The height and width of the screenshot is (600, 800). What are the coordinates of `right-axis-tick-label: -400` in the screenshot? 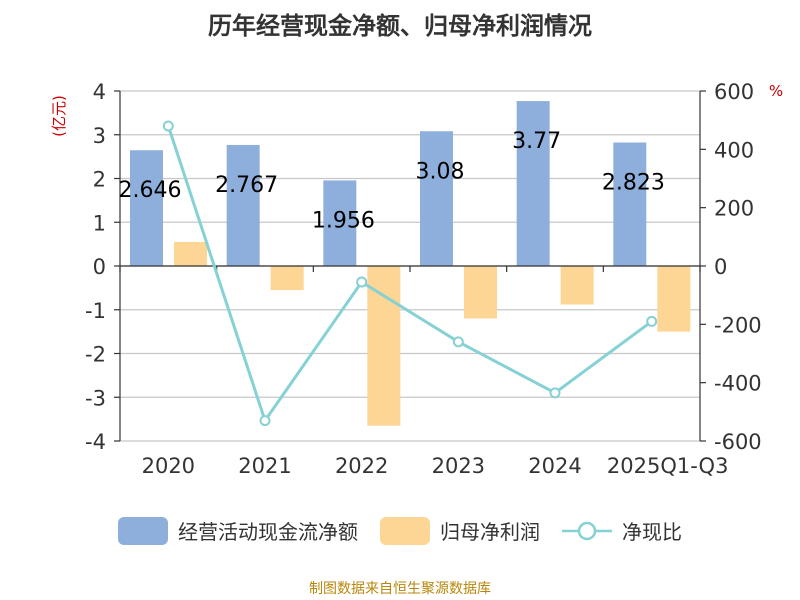 It's located at (738, 384).